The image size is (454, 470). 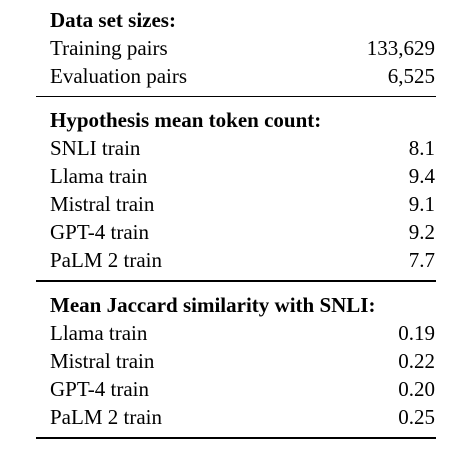 What do you see at coordinates (243, 333) in the screenshot?
I see `table-row: Llama train 0.19` at bounding box center [243, 333].